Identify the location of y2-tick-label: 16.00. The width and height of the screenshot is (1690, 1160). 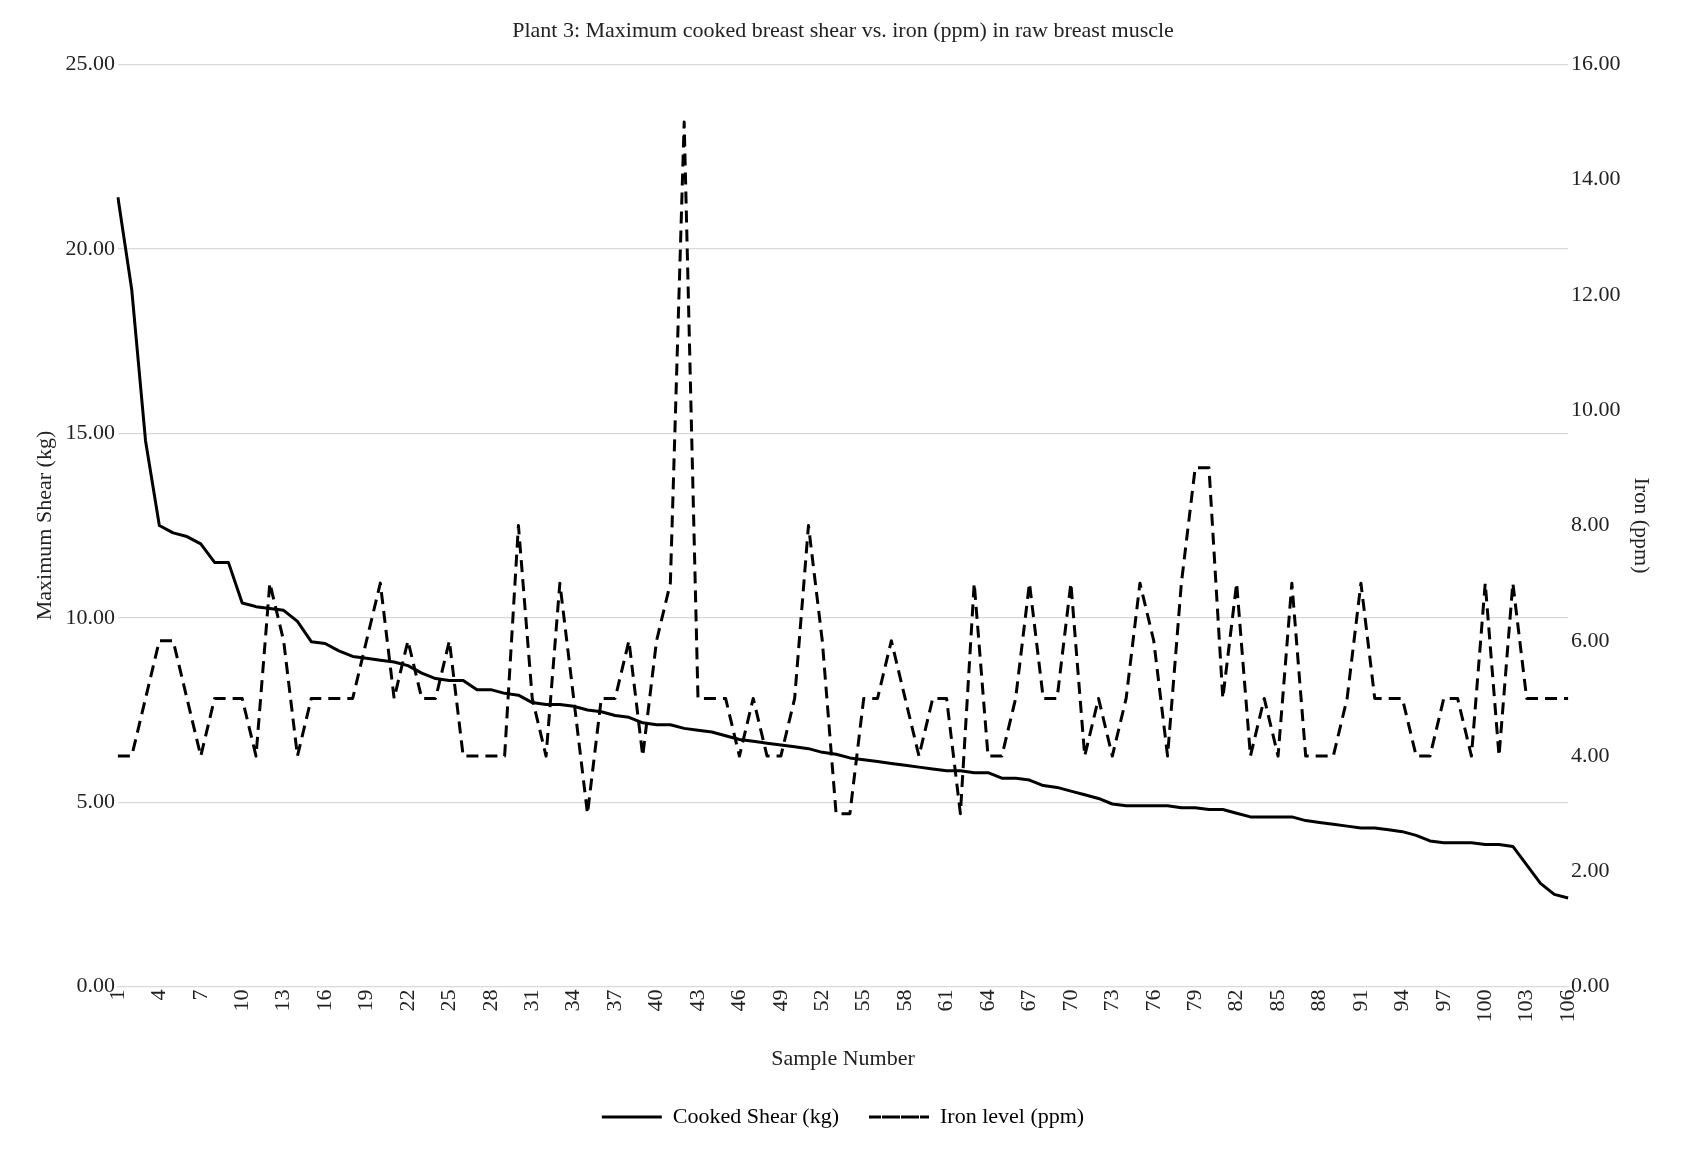
(1596, 63).